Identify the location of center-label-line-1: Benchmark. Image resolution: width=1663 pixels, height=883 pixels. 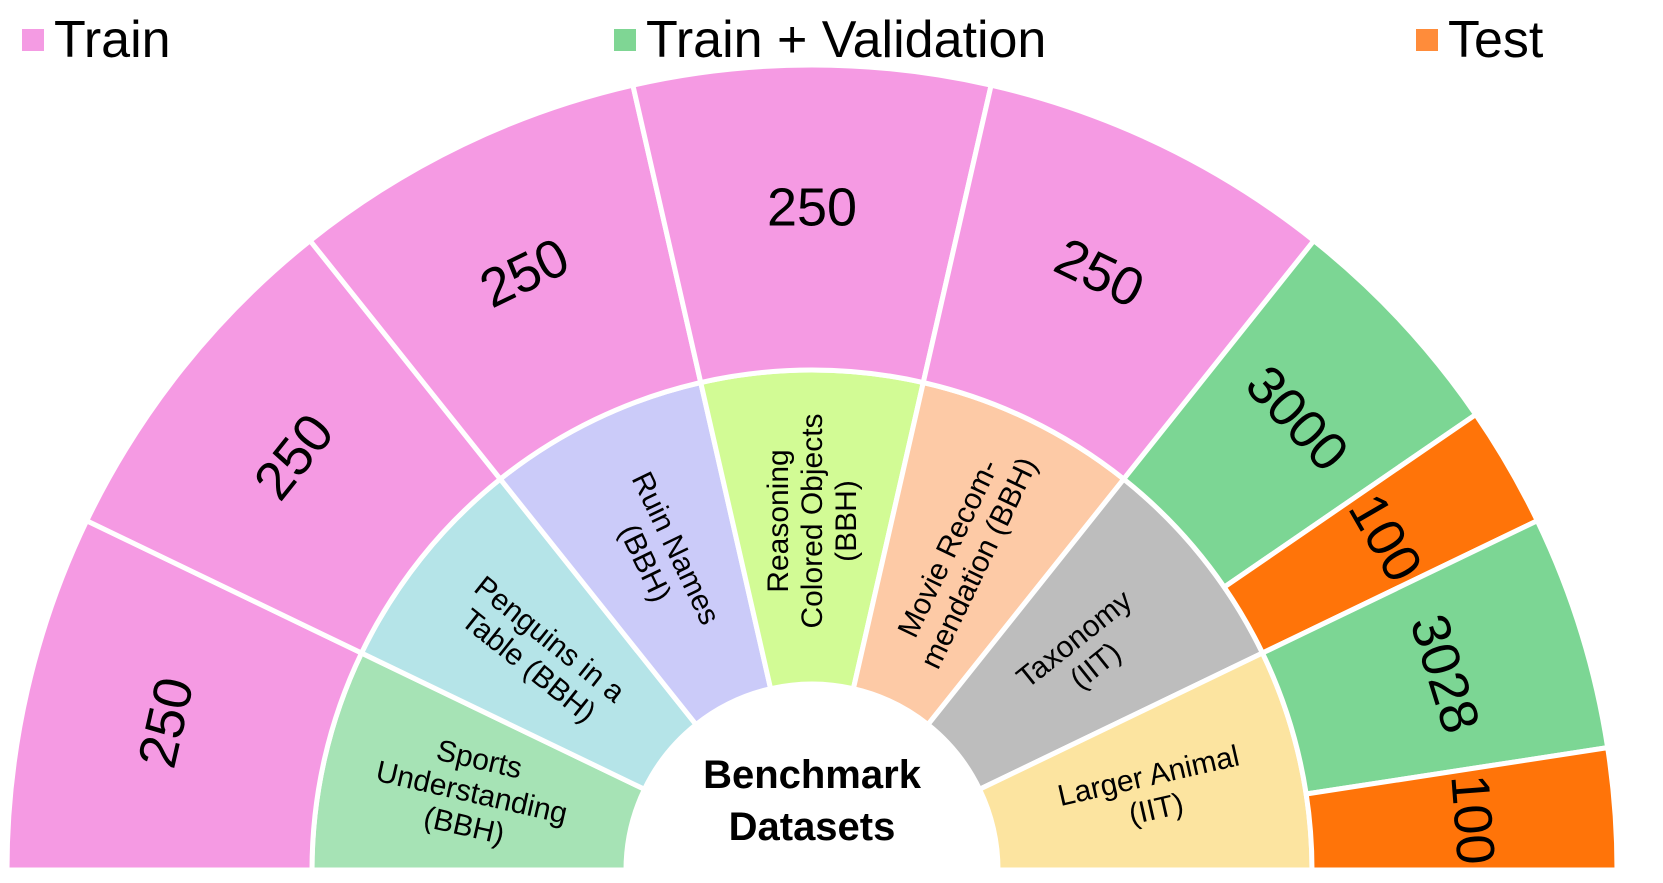
(812, 775).